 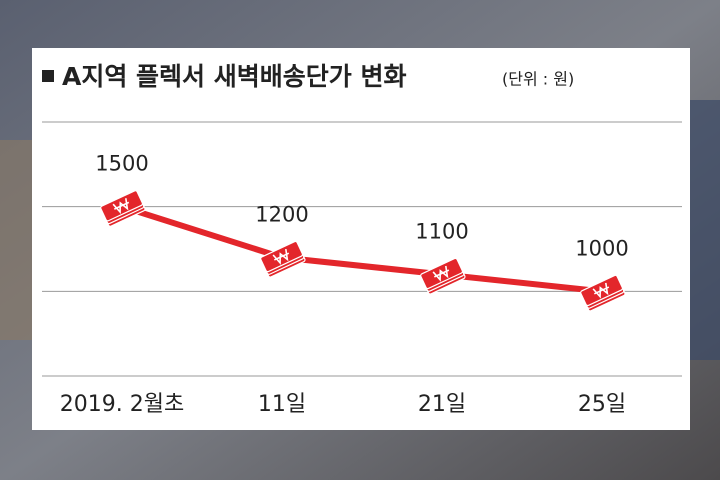 What do you see at coordinates (234, 76) in the screenshot?
I see `chart-title: A지역 플렉서 새벽배송단가 변화` at bounding box center [234, 76].